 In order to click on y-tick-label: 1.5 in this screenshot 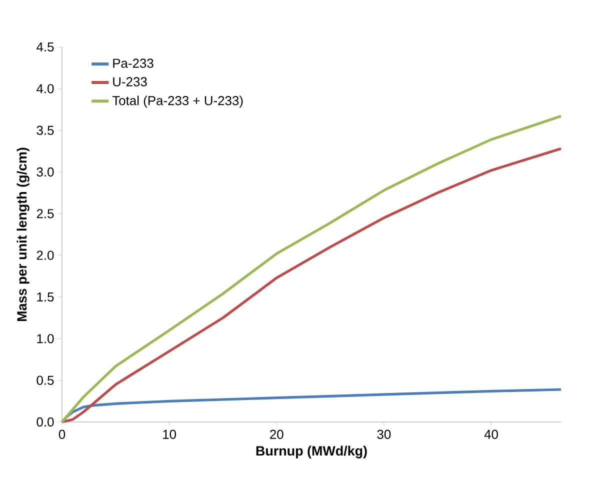, I will do `click(45, 297)`.